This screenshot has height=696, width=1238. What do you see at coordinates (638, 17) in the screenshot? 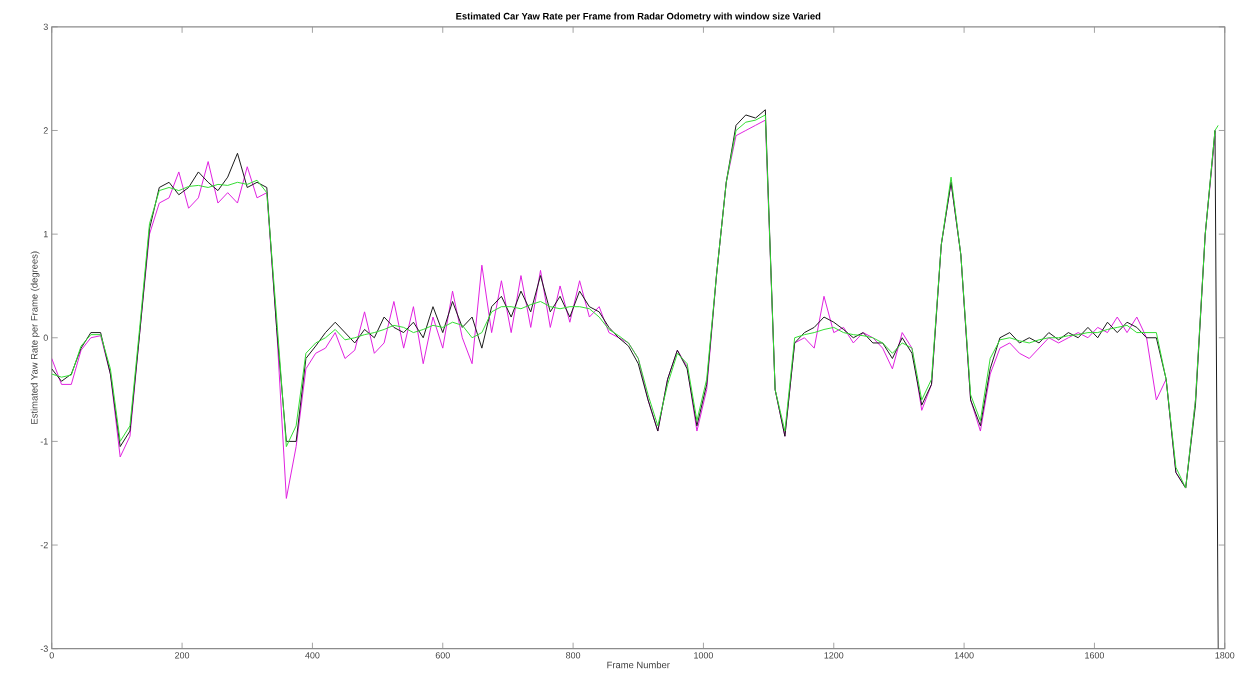
I see `chart-title: Estimated Car Yaw Rate per Frame from Radar Odometry with window size Varied` at bounding box center [638, 17].